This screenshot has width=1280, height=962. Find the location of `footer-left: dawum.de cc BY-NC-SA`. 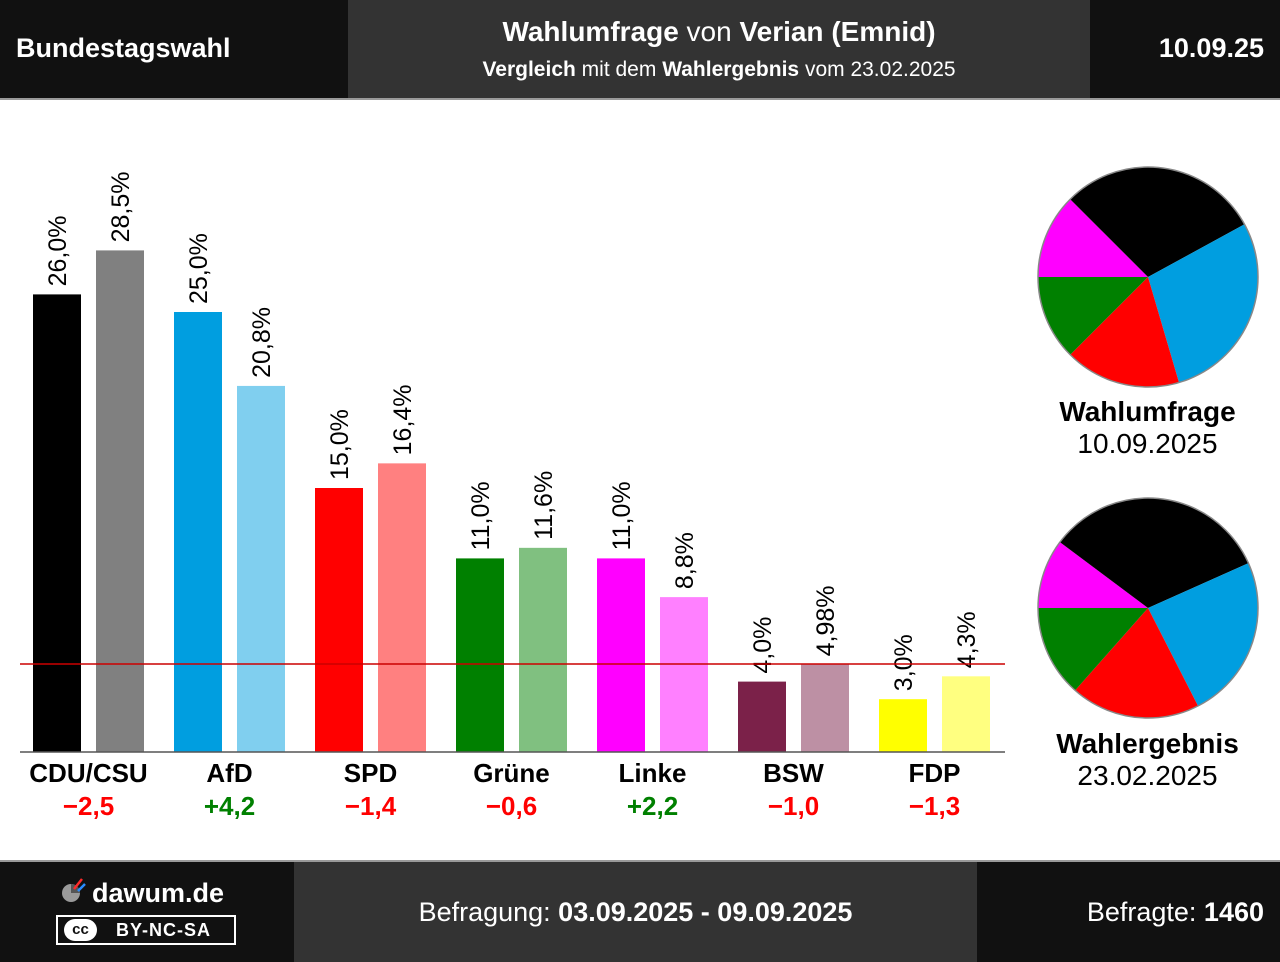

footer-left: dawum.de cc BY-NC-SA is located at coordinates (147, 912).